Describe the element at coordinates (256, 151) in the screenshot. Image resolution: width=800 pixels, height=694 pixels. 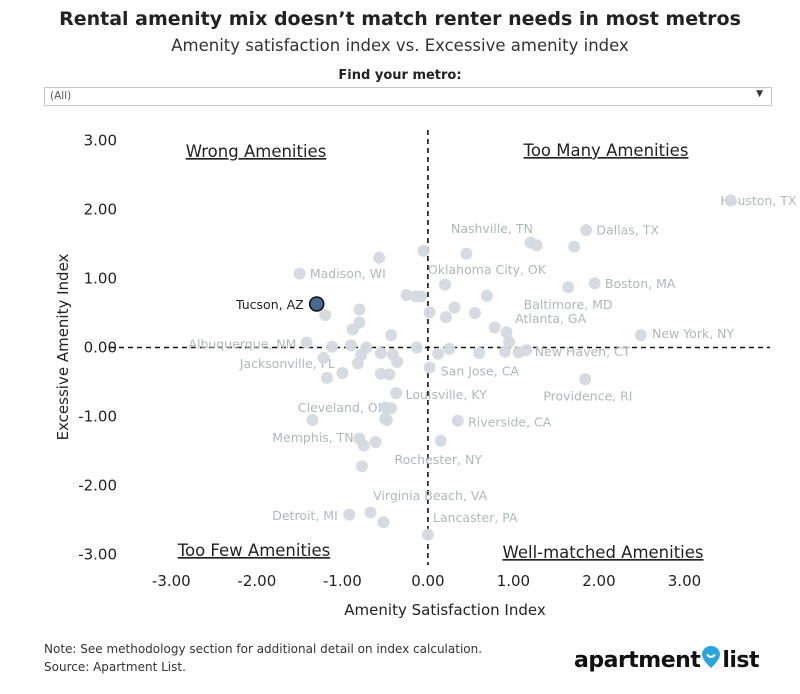
I see `quadrant-label-wrong-amenities: Wrong Amenities` at that location.